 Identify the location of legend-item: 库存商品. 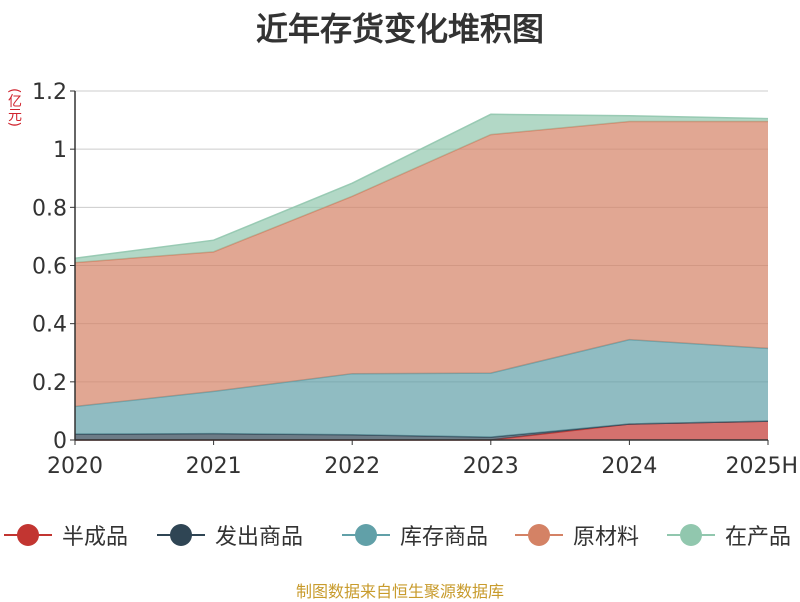
(415, 535).